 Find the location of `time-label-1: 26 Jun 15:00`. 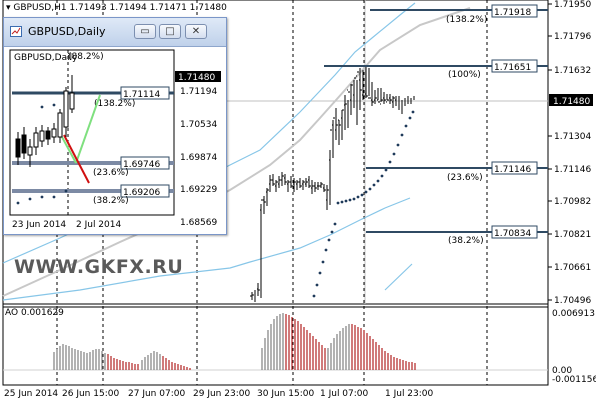

time-label-1: 26 Jun 15:00 is located at coordinates (90, 394).